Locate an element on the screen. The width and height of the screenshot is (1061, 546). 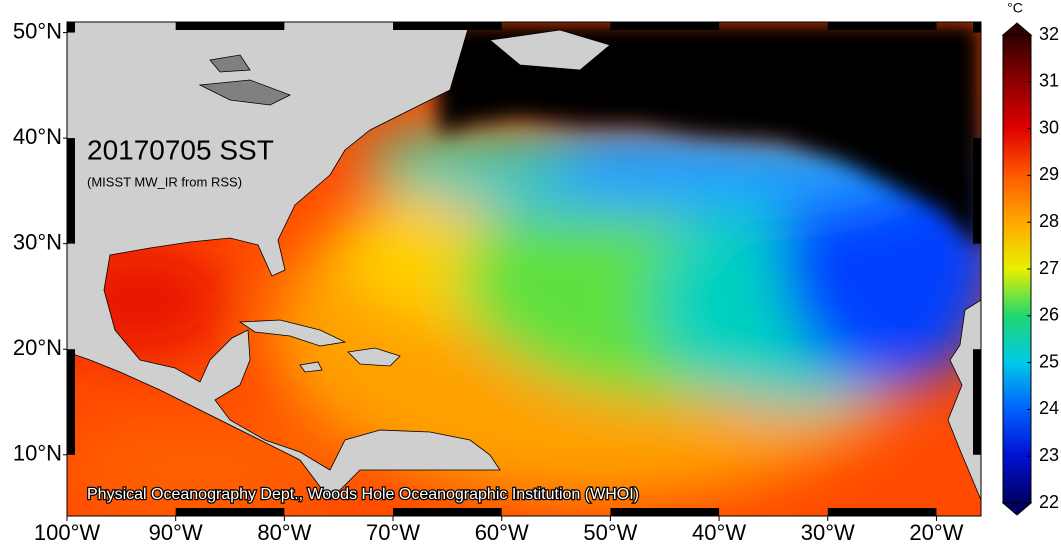
colorbar-extend-high is located at coordinates (1017, 29).